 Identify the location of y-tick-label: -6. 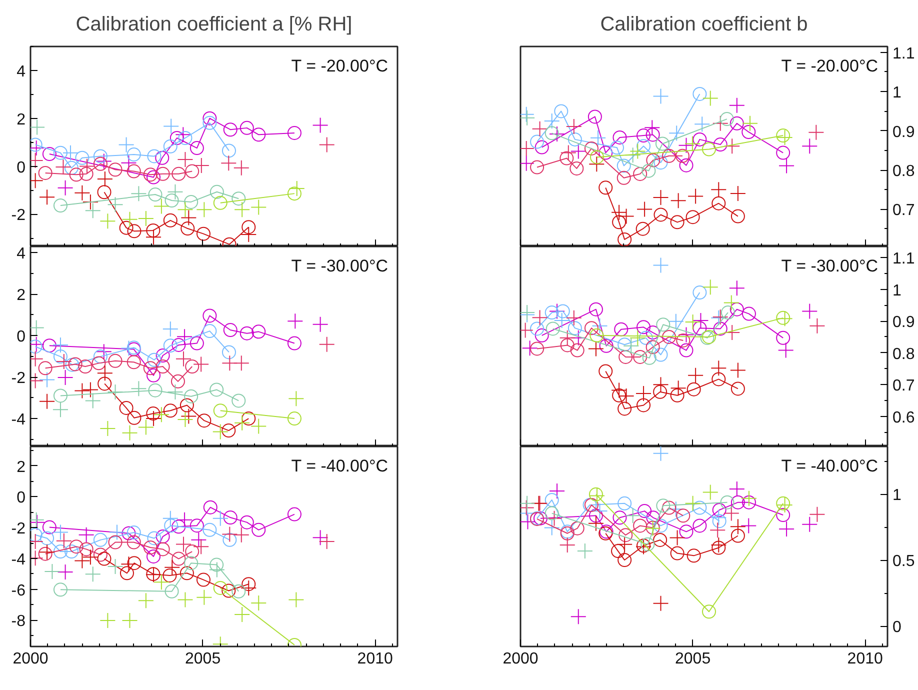
(18, 591).